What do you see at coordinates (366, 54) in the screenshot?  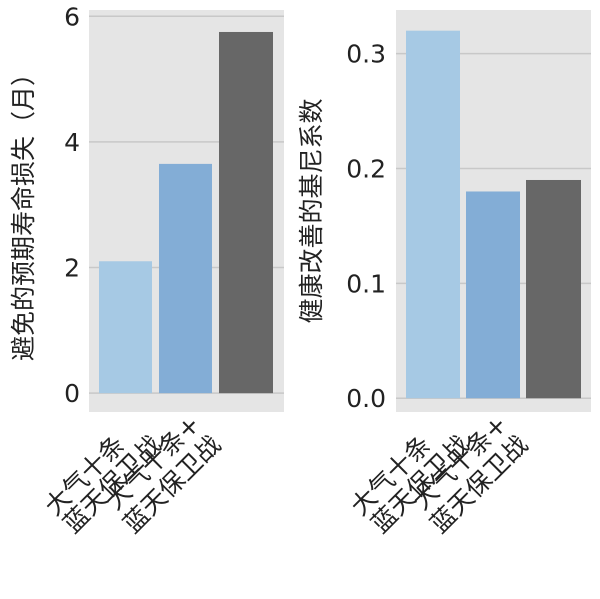 I see `y-tick-label: 0.3` at bounding box center [366, 54].